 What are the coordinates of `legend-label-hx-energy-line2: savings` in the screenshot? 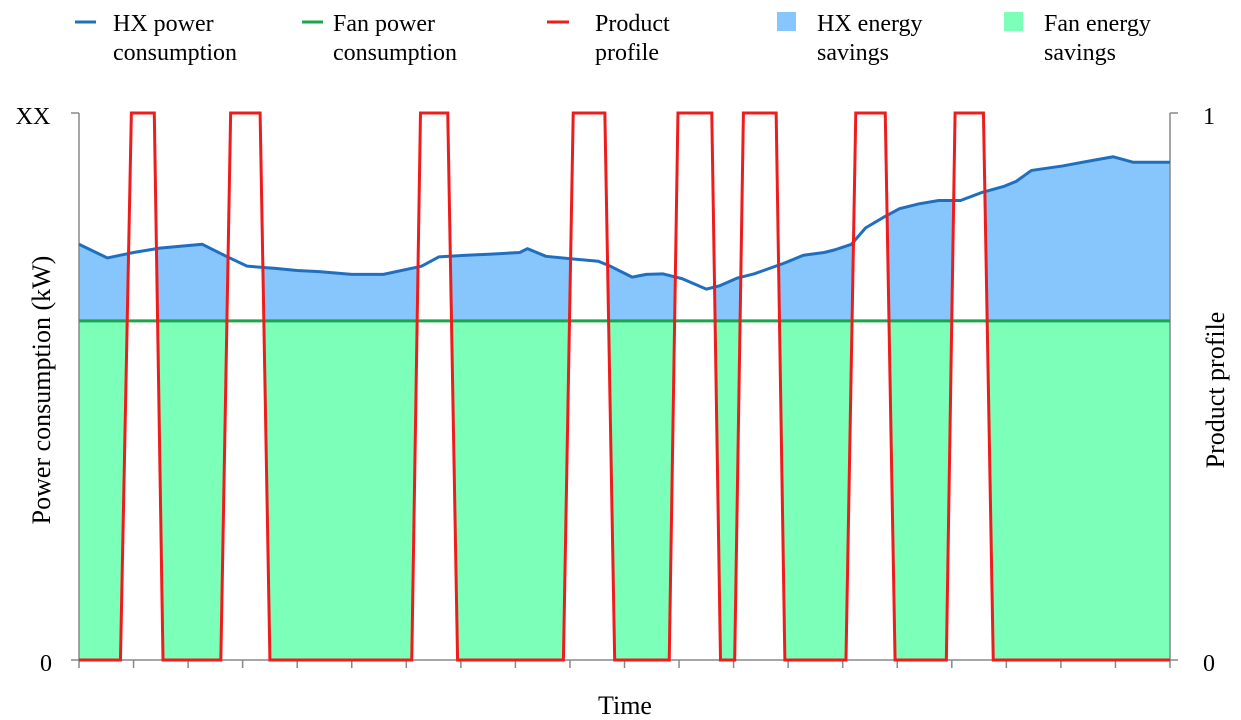 It's located at (853, 53).